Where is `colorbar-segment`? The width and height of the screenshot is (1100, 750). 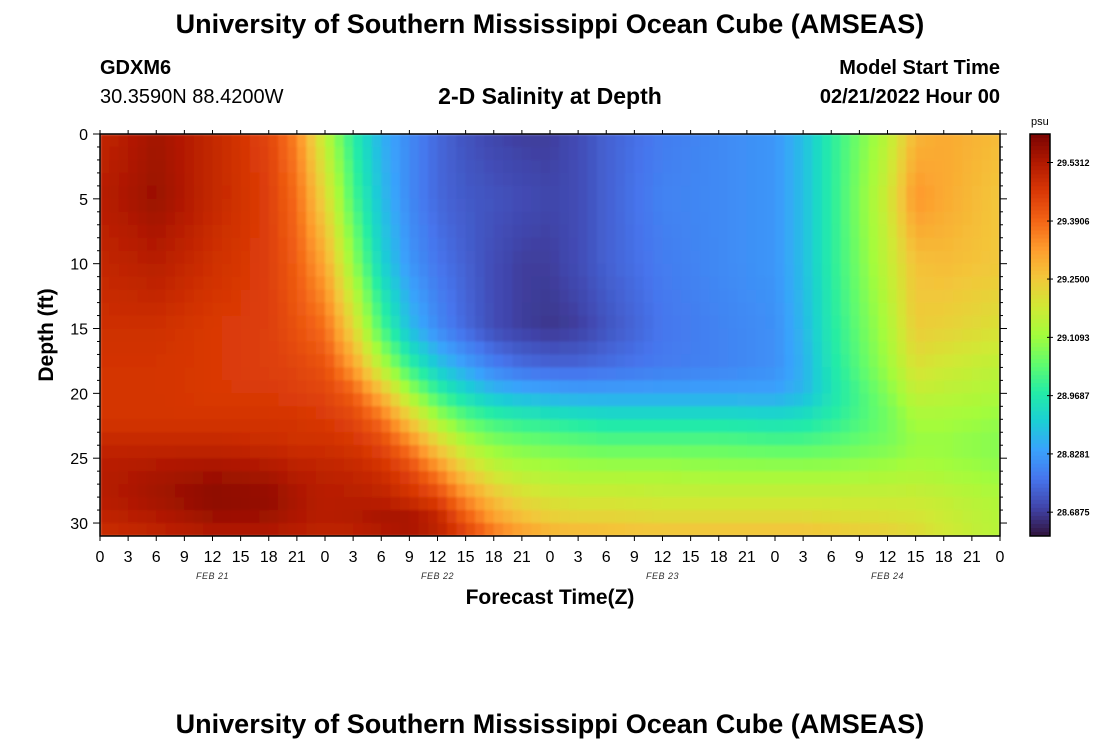
colorbar-segment is located at coordinates (1040, 212).